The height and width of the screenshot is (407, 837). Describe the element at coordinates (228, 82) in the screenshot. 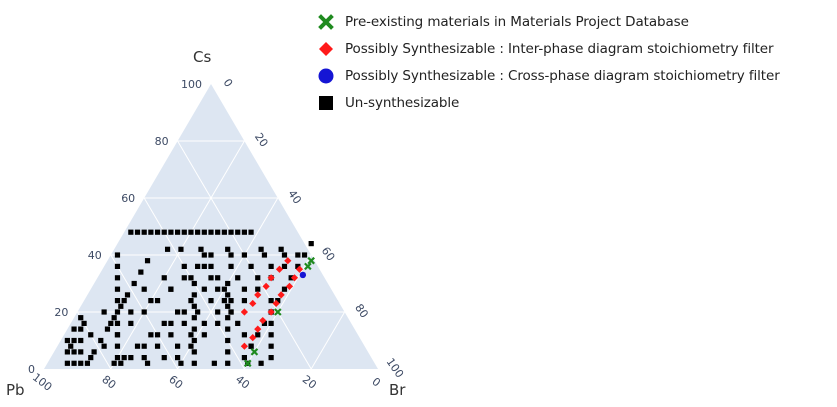

I see `tick-label-br-0: 0` at that location.